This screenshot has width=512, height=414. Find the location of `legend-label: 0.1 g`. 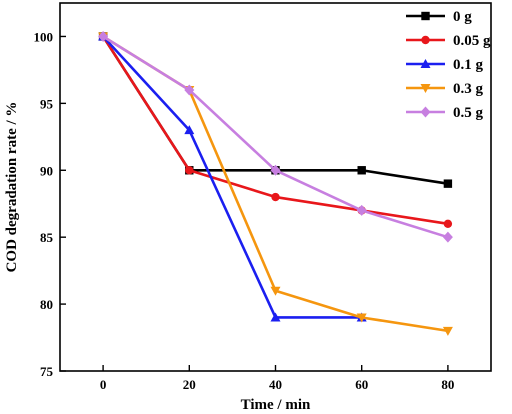

legend-label: 0.1 g is located at coordinates (468, 65).